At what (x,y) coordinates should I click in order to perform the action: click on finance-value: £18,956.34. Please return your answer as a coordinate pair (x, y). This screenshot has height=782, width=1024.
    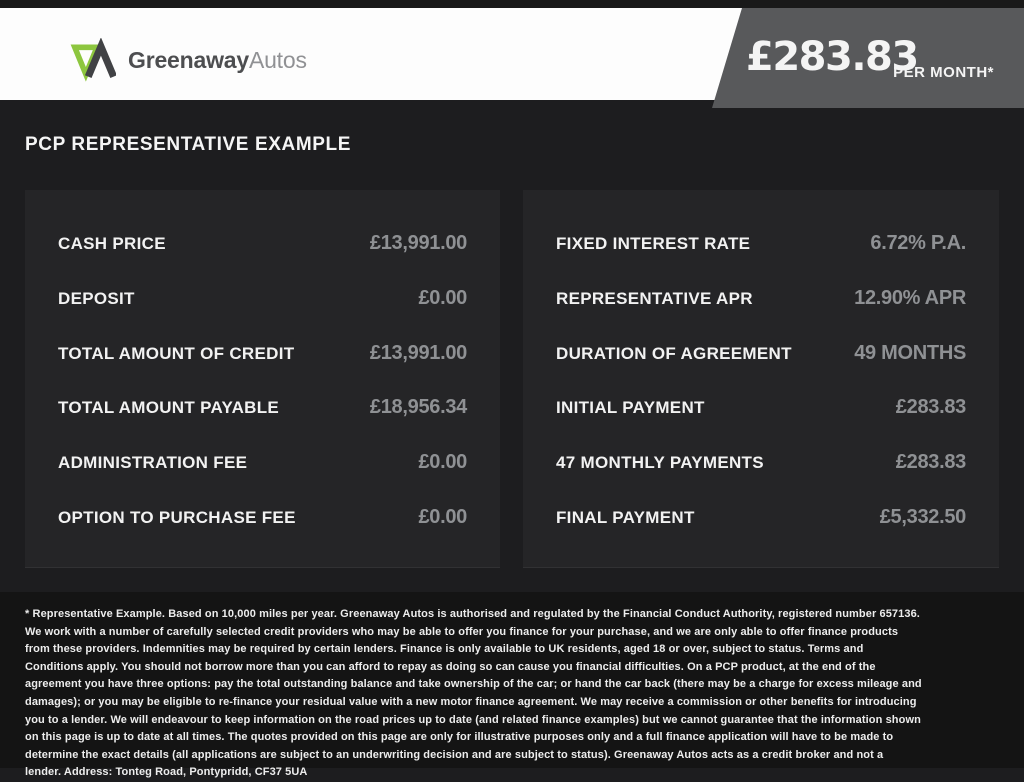
    Looking at the image, I should click on (418, 407).